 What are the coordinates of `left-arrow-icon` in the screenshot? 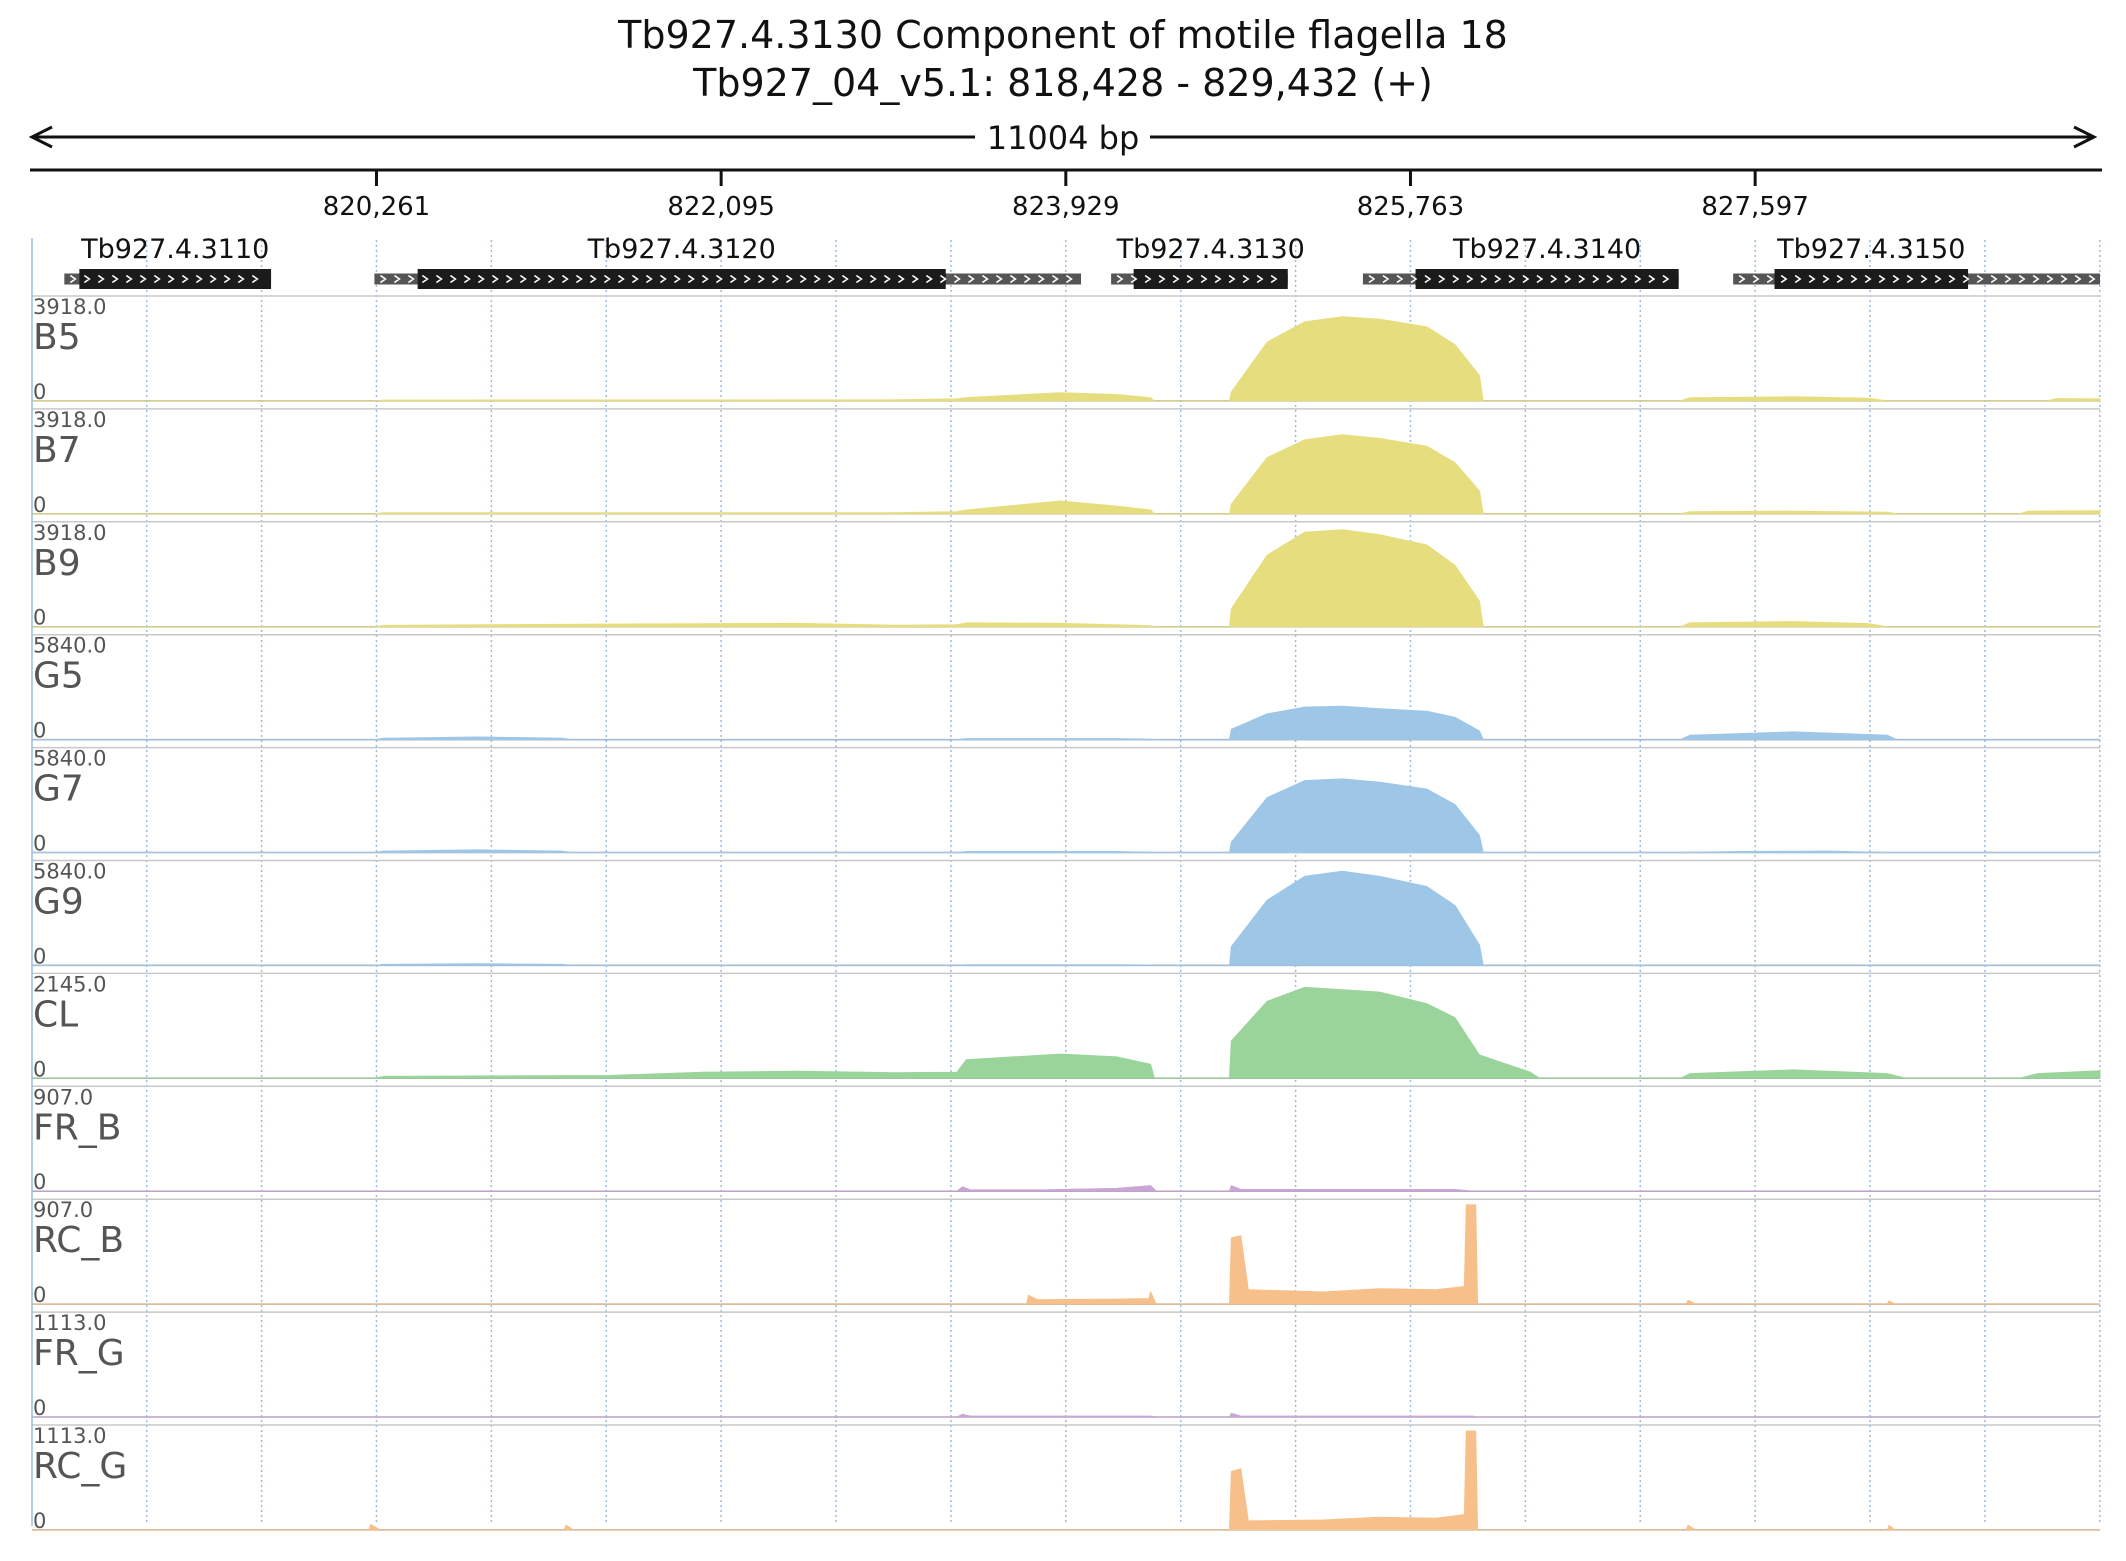 It's located at (40, 137).